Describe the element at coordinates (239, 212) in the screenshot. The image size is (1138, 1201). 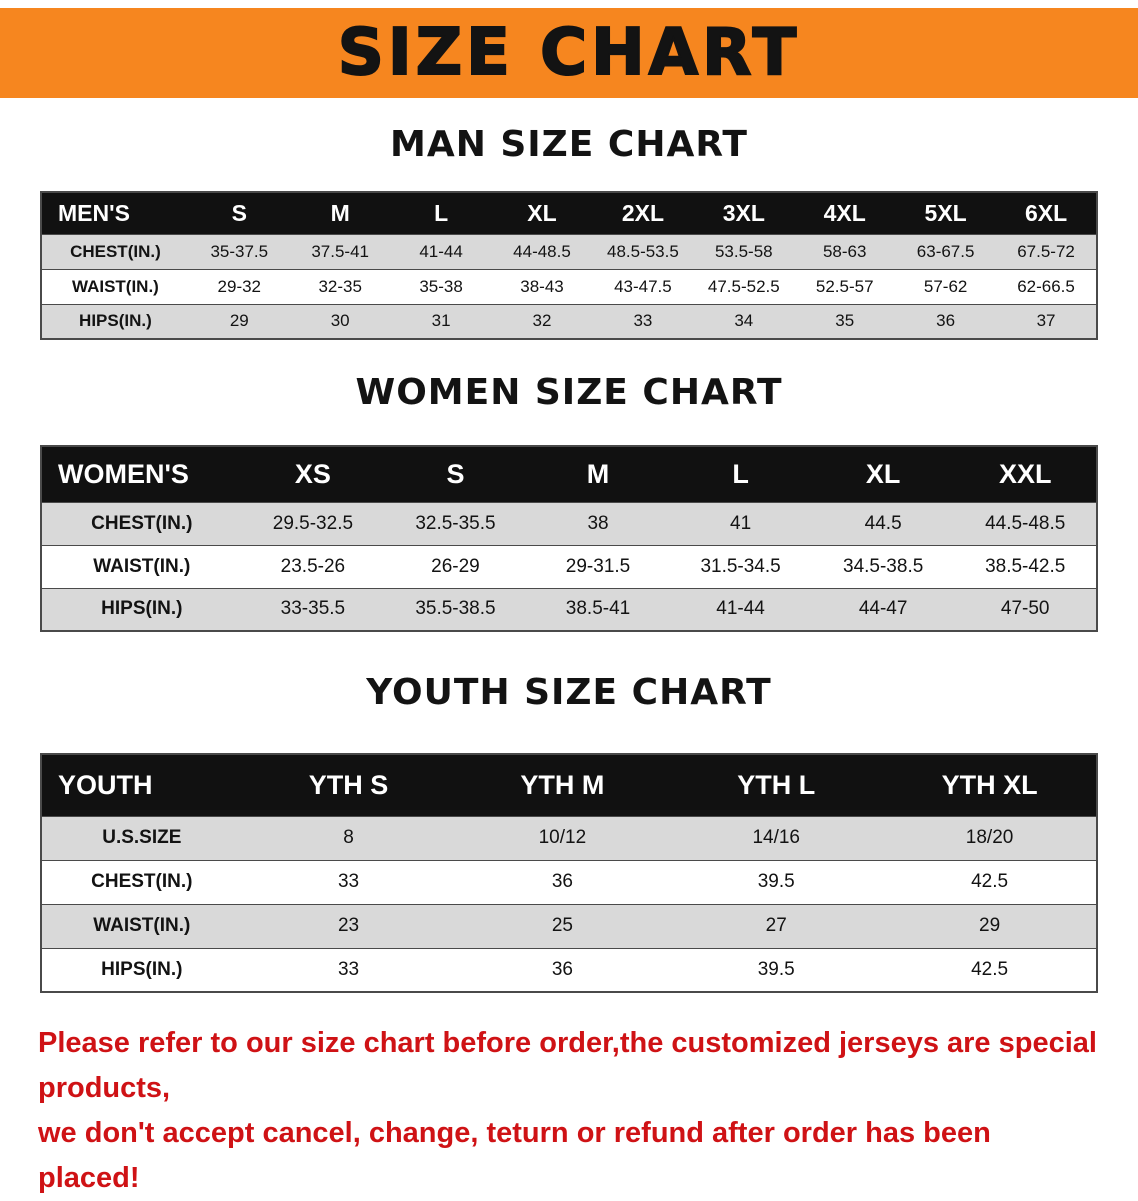
I see `size-column-header: S` at that location.